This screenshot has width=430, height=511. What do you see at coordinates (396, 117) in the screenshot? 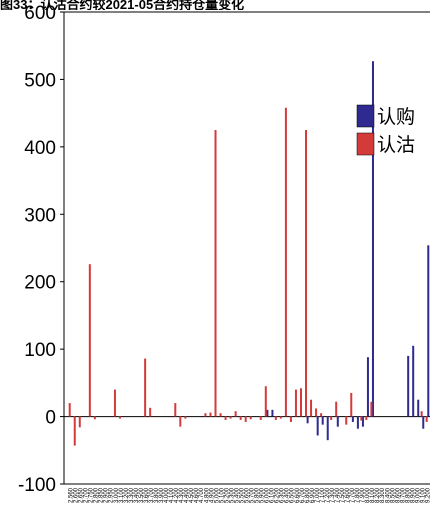
I see `legend-label: 认购` at bounding box center [396, 117].